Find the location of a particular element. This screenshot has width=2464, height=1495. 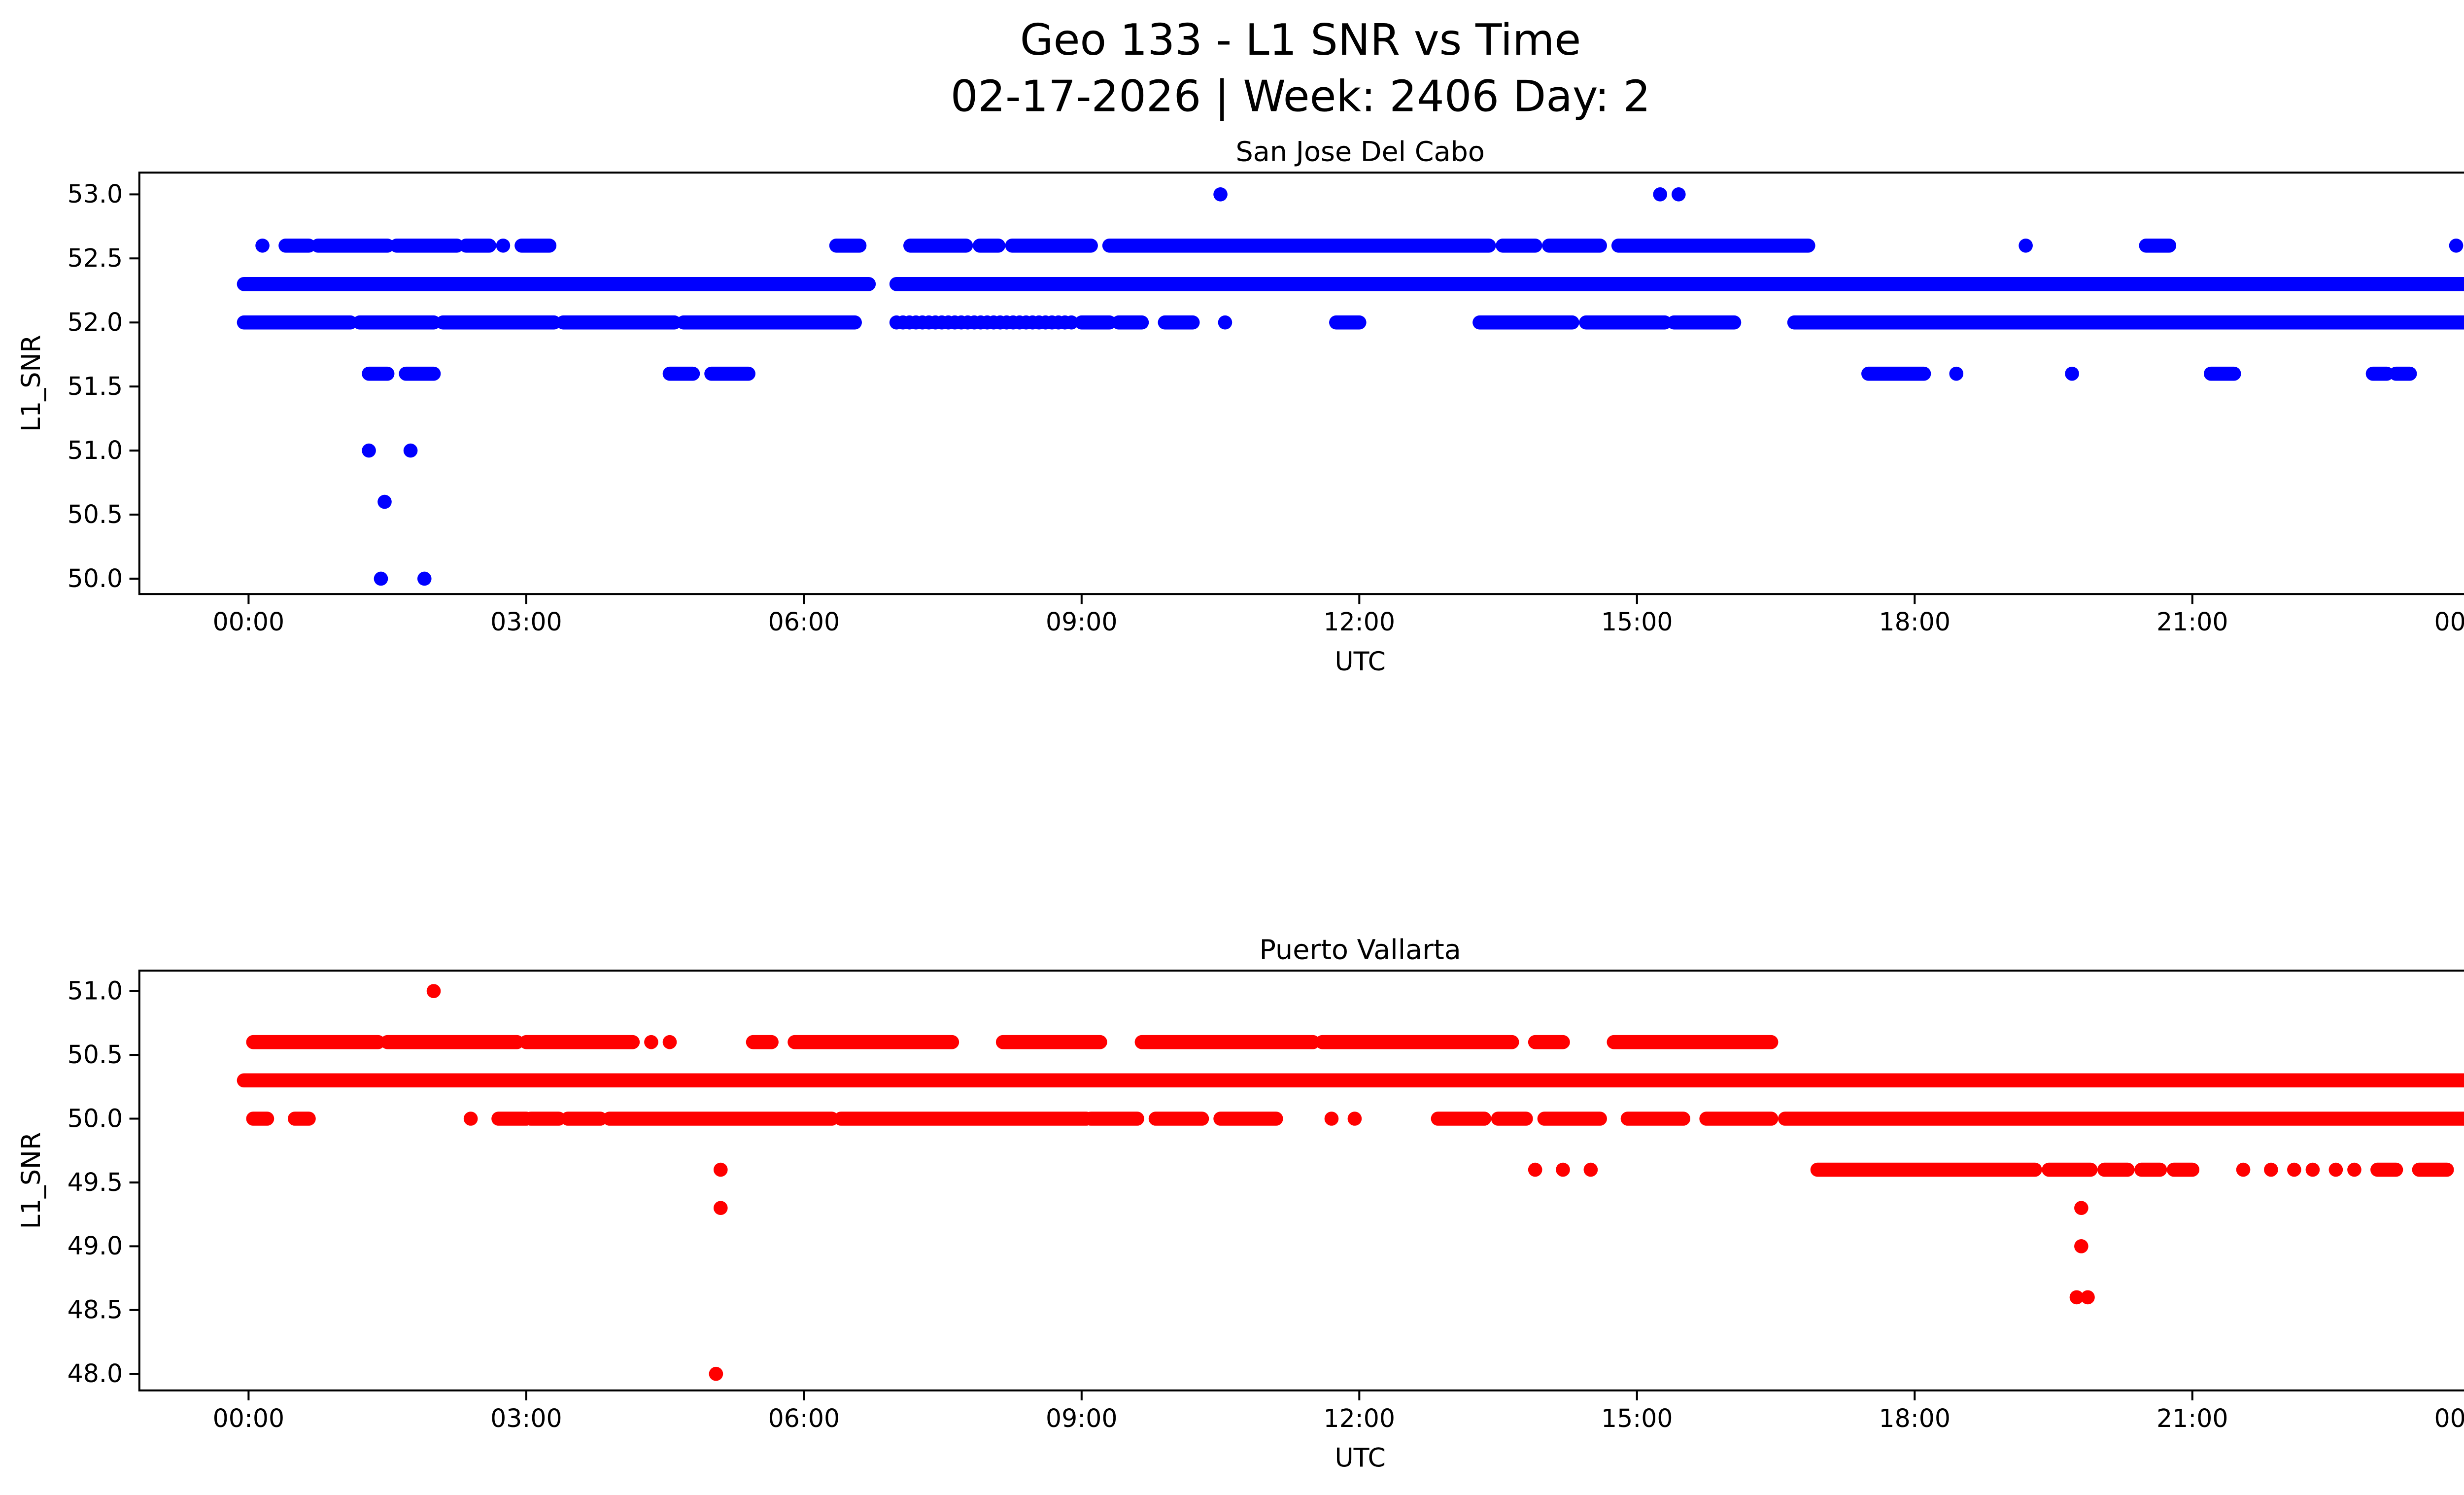

subplot-title: Puerto Vallarta is located at coordinates (1360, 950).